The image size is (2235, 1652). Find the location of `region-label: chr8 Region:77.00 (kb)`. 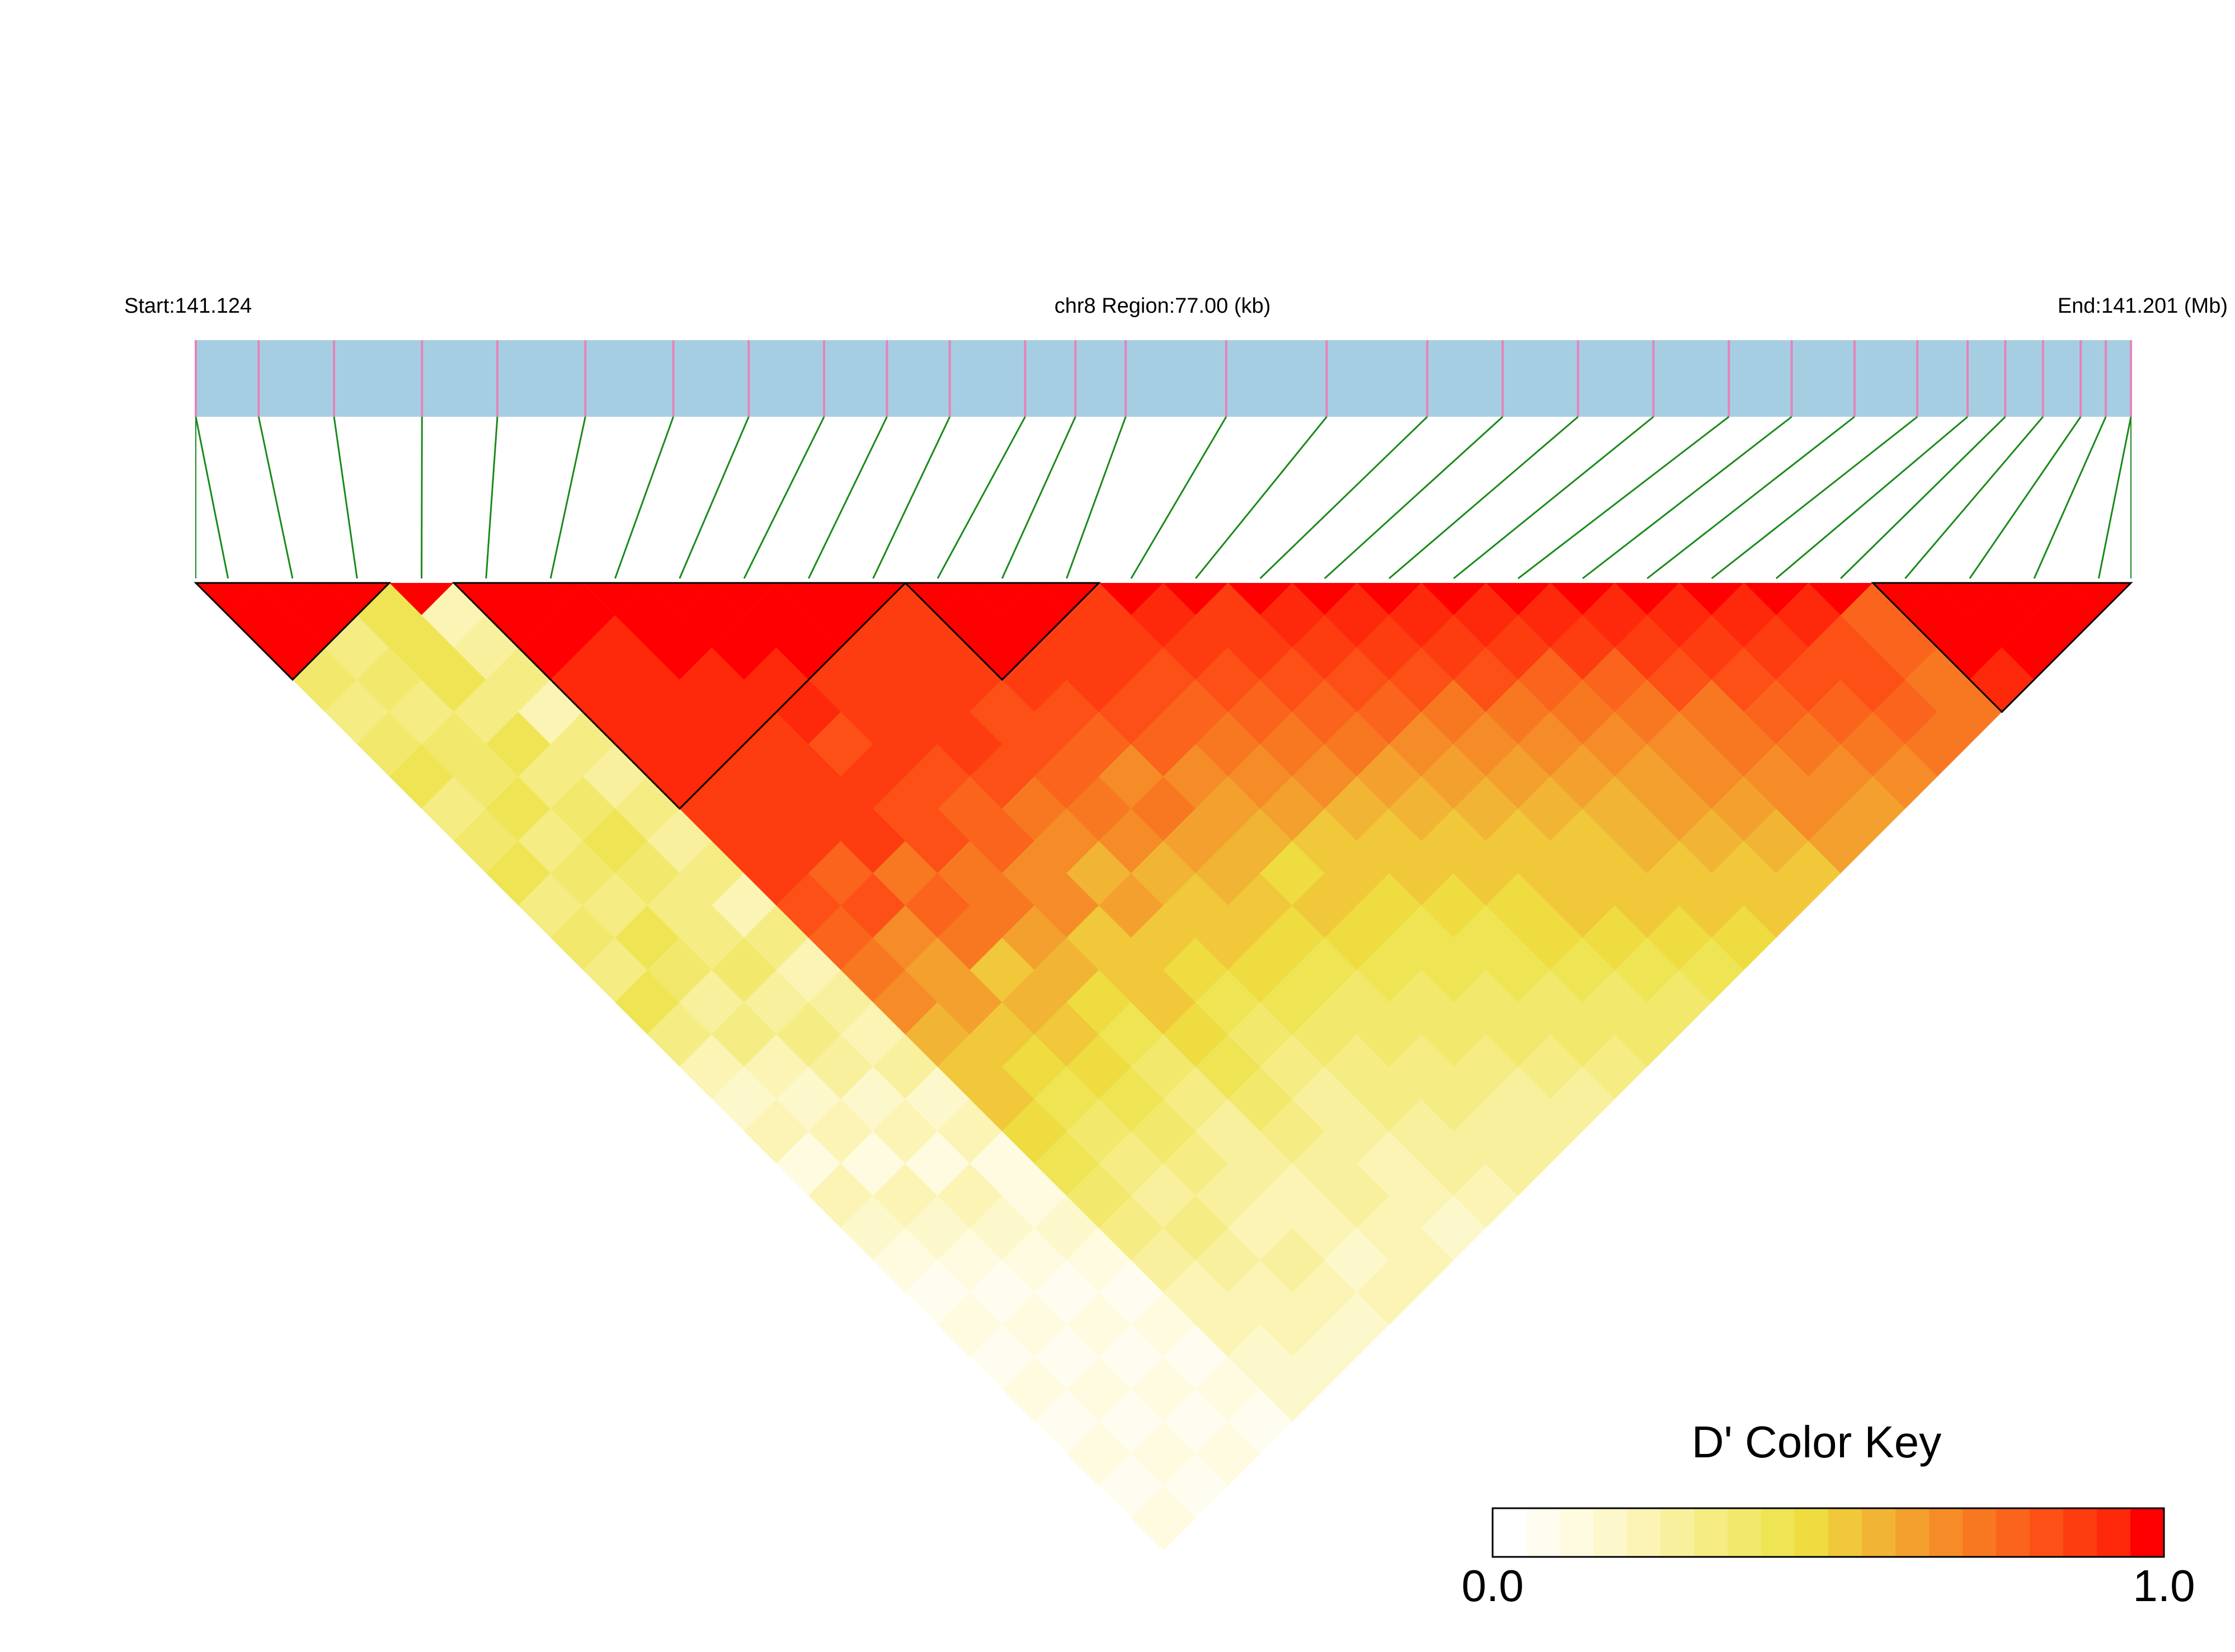

region-label: chr8 Region:77.00 (kb) is located at coordinates (1163, 306).